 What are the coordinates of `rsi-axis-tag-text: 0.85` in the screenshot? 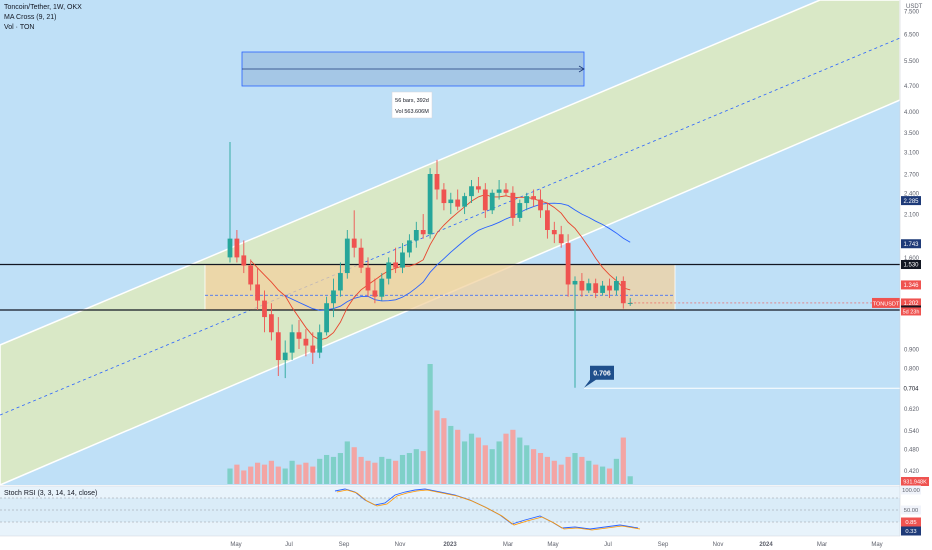 It's located at (910, 523).